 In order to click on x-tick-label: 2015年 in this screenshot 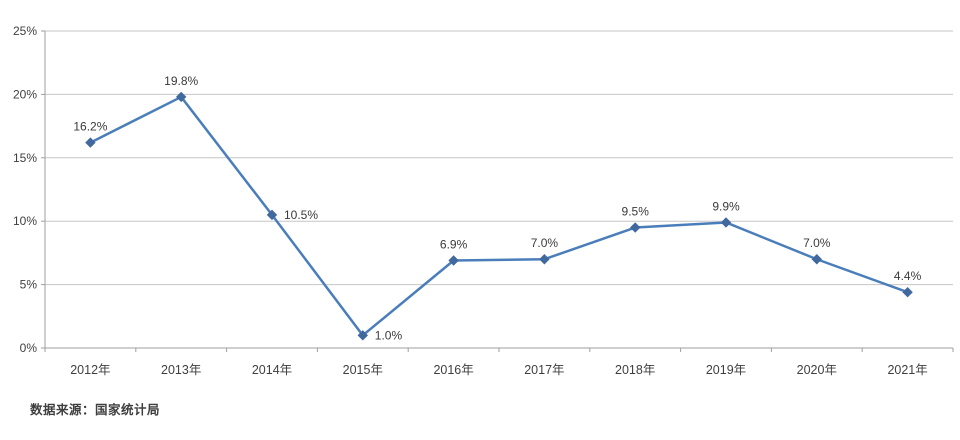, I will do `click(363, 370)`.